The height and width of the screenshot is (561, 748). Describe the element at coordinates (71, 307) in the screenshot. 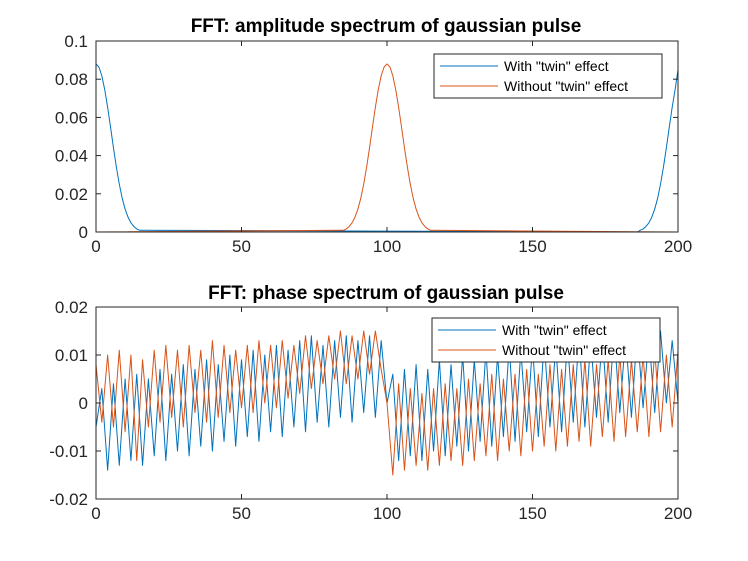

I see `phase-ytick-label: 0.02` at that location.